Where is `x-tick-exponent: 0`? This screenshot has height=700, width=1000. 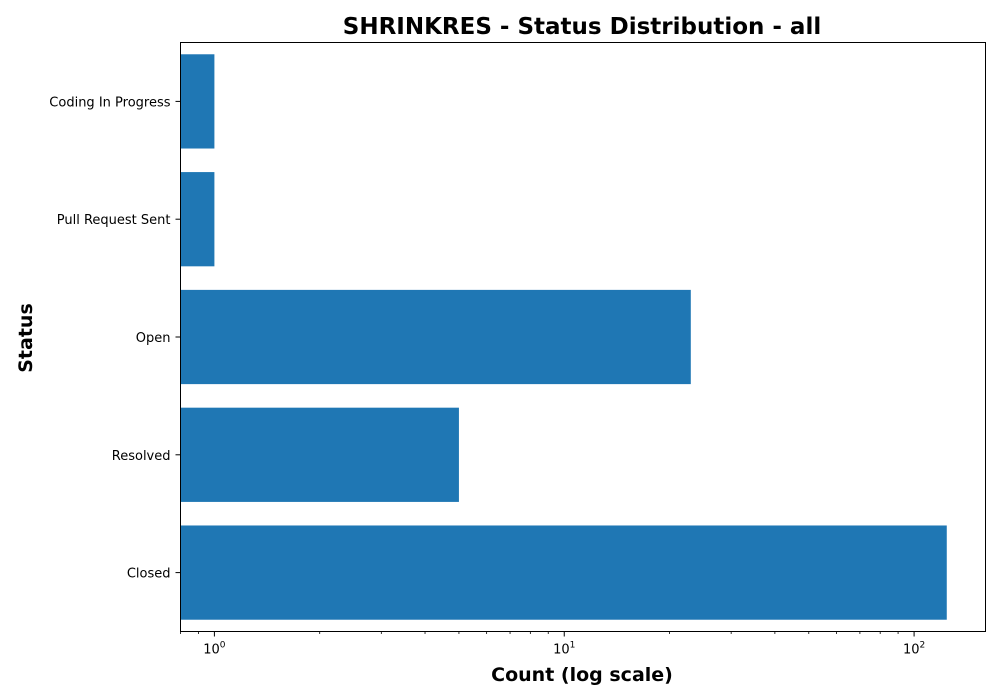 x-tick-exponent: 0 is located at coordinates (223, 646).